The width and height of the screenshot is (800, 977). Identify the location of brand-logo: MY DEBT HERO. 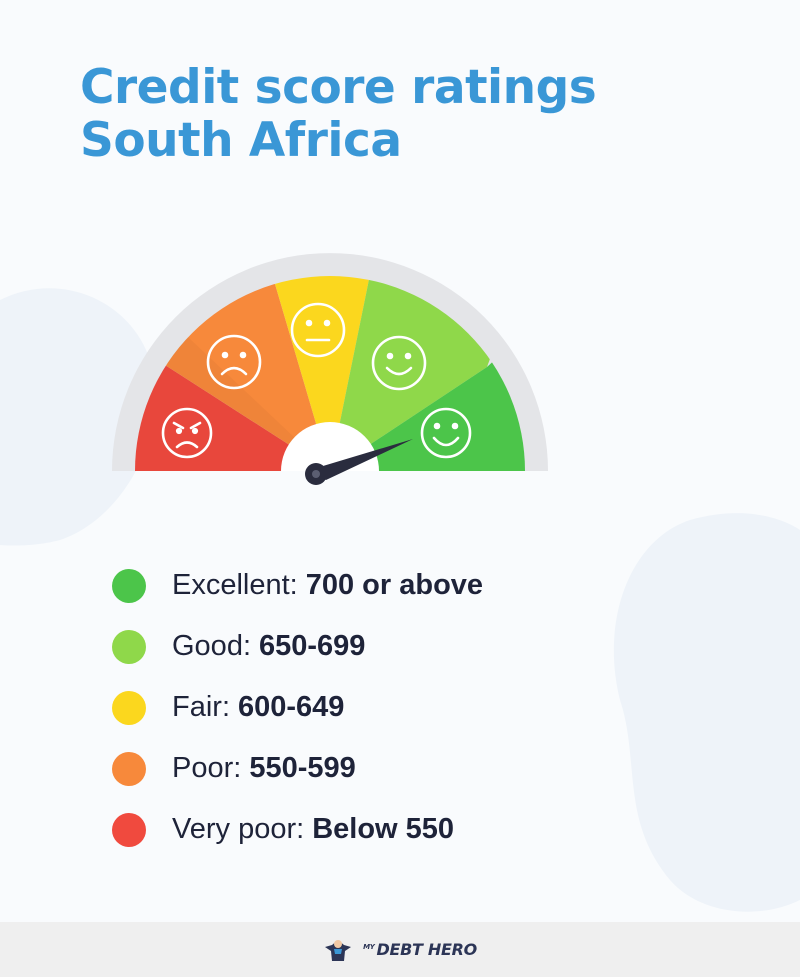
(420, 949).